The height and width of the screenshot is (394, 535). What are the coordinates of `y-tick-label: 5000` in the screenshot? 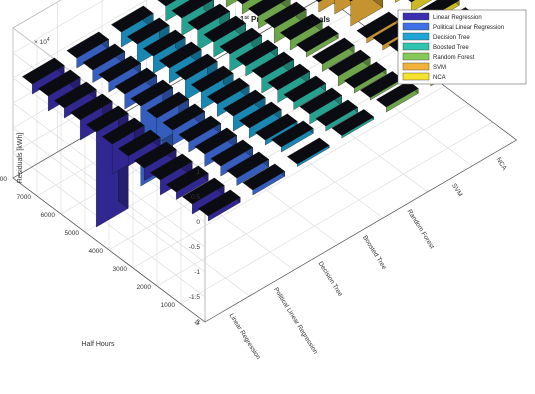 It's located at (72, 233).